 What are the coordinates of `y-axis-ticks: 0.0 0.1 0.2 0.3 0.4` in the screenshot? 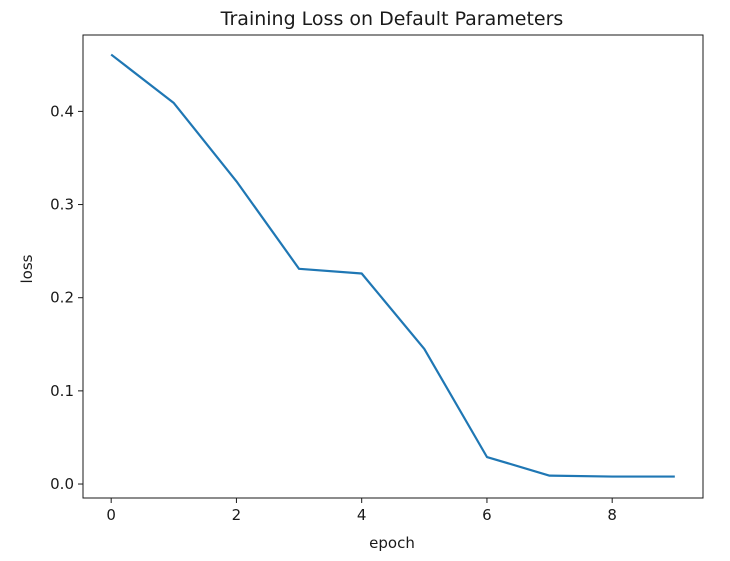 It's located at (66, 297).